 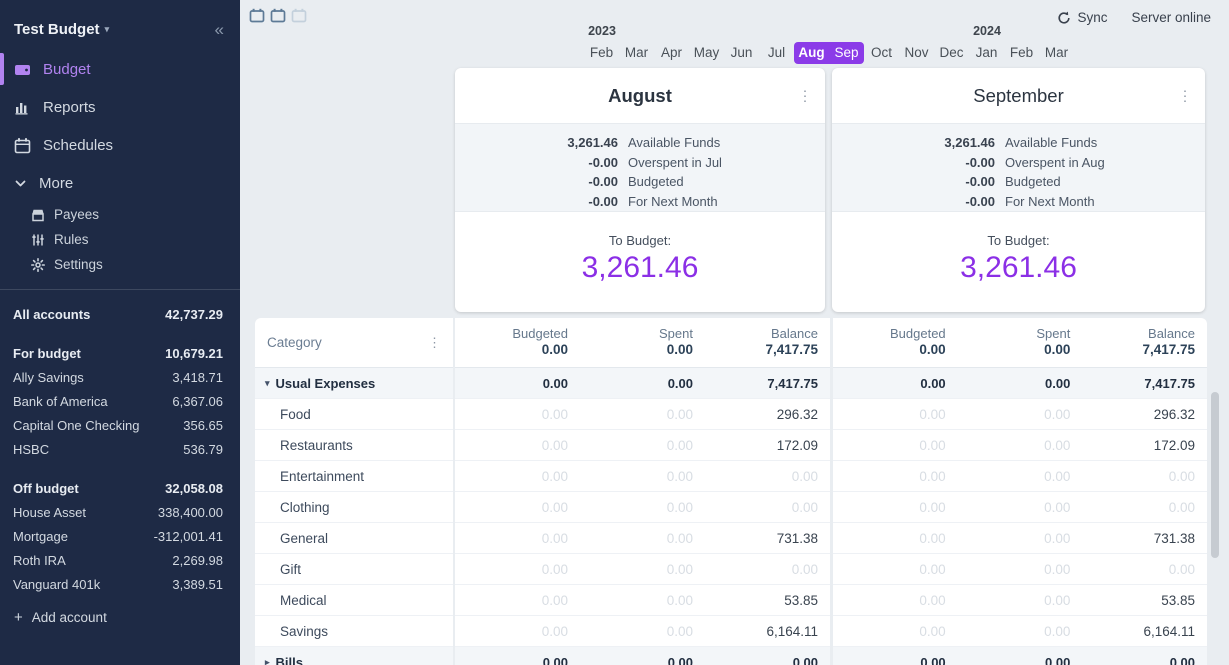 What do you see at coordinates (118, 536) in the screenshot?
I see `sidebar-account-item: Mortgage -312,001.41` at bounding box center [118, 536].